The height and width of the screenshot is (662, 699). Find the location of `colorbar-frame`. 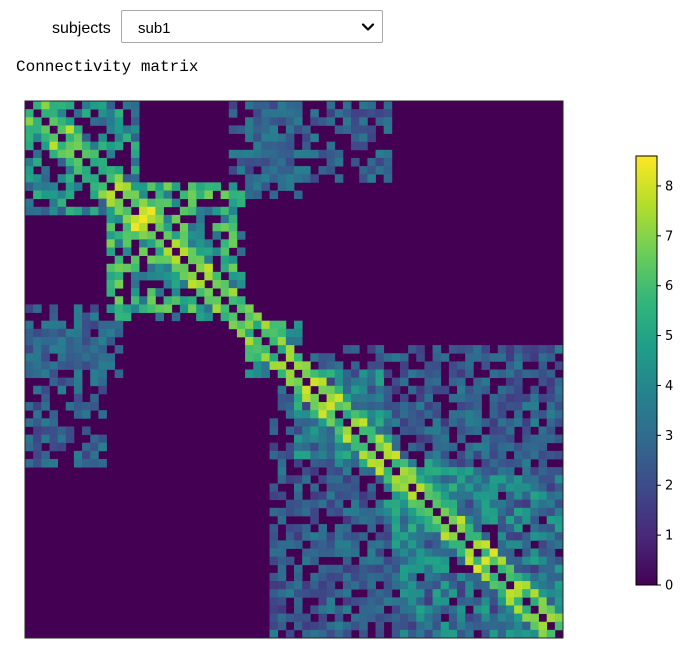

colorbar-frame is located at coordinates (646, 370).